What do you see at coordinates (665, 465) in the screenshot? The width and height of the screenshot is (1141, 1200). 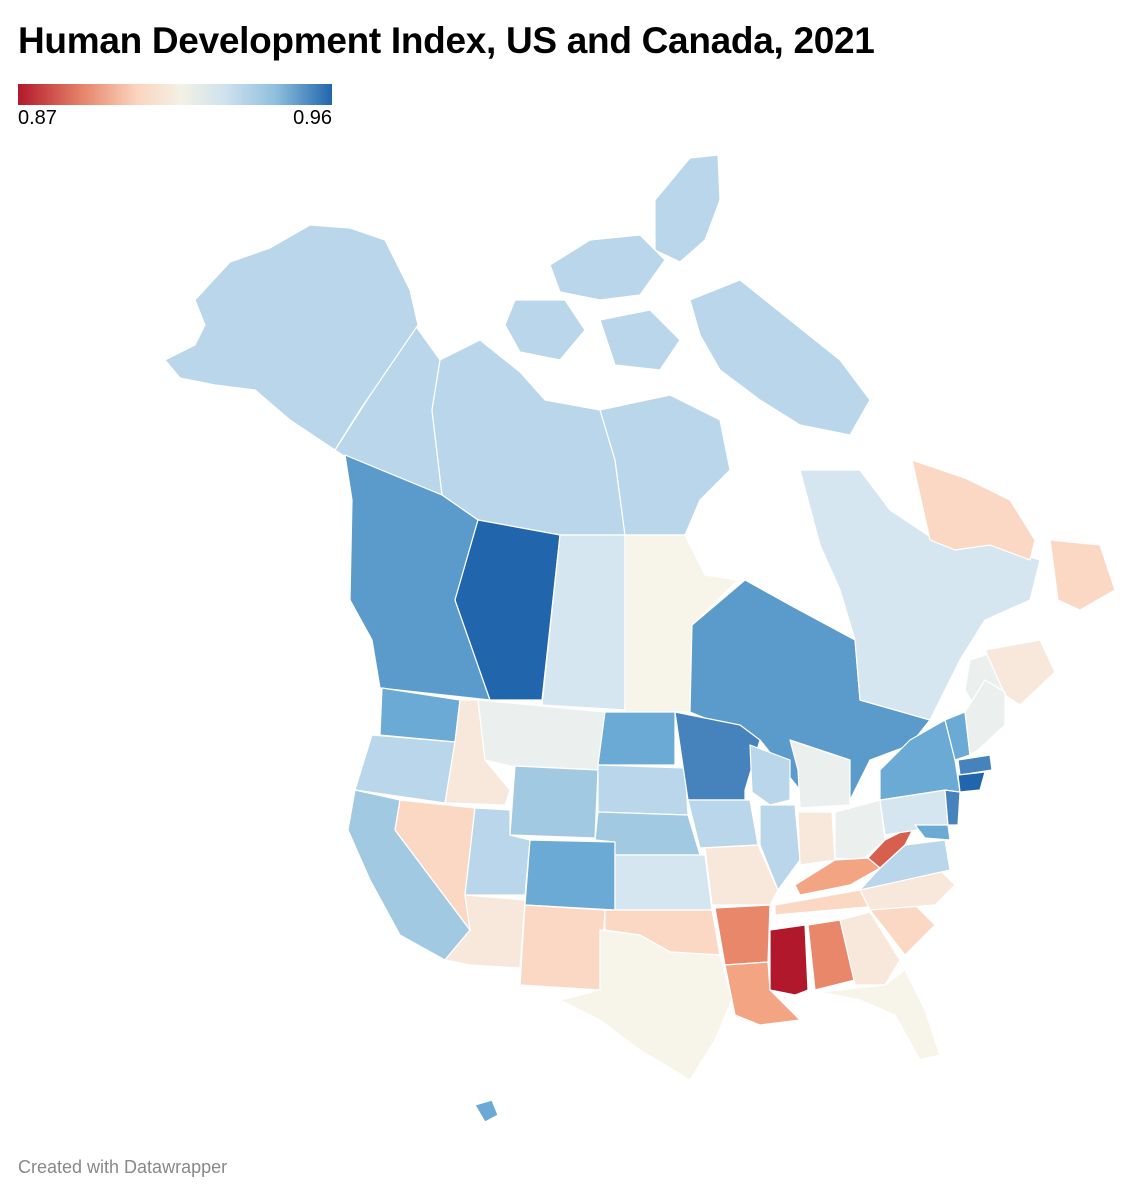 I see `region-nunavut` at bounding box center [665, 465].